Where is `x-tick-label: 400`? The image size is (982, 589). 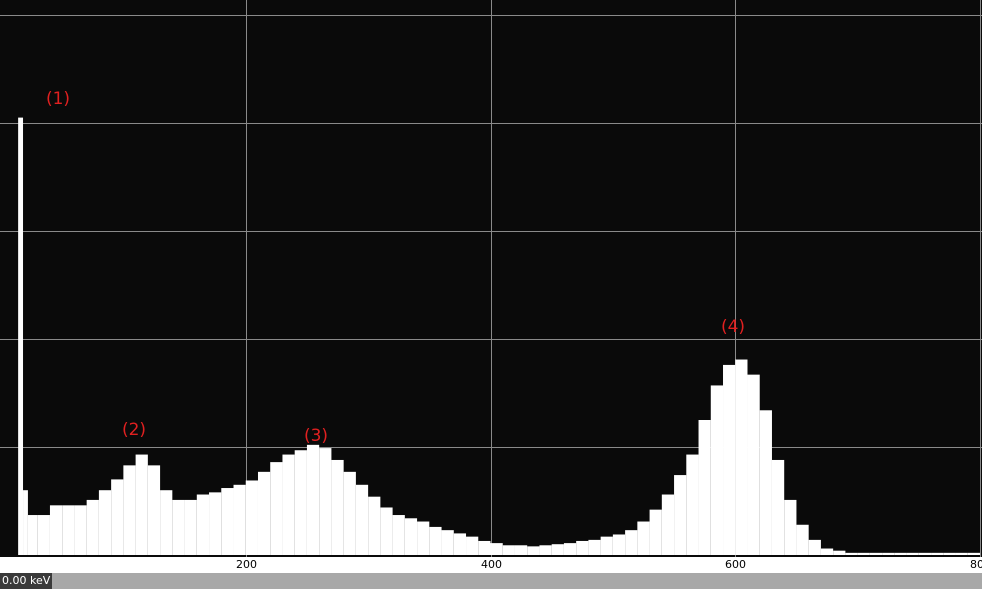
x-tick-label: 400 is located at coordinates (491, 564).